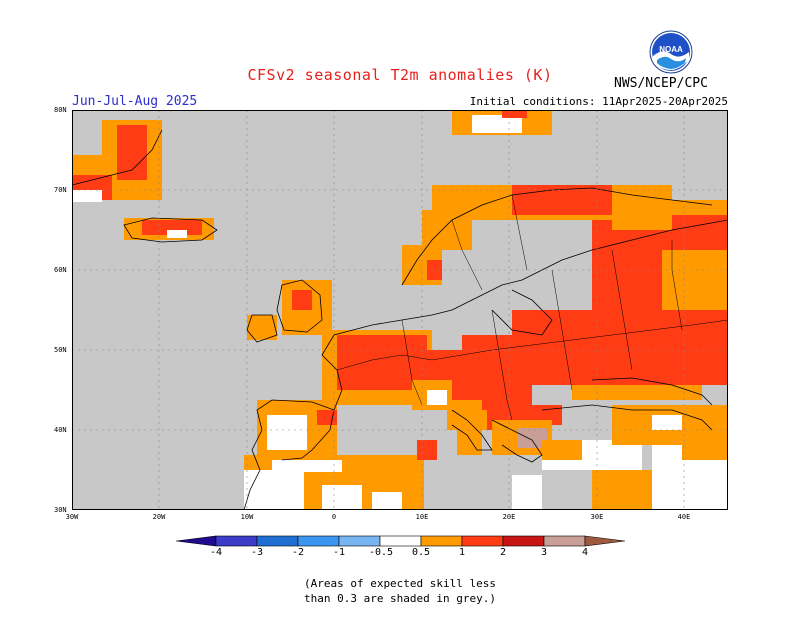 This screenshot has width=800, height=618. I want to click on lat-label: 40N, so click(60, 430).